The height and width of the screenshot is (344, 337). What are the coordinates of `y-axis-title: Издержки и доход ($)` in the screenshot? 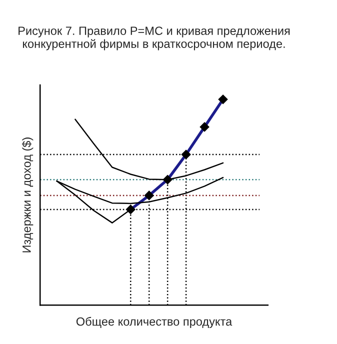 It's located at (28, 195).